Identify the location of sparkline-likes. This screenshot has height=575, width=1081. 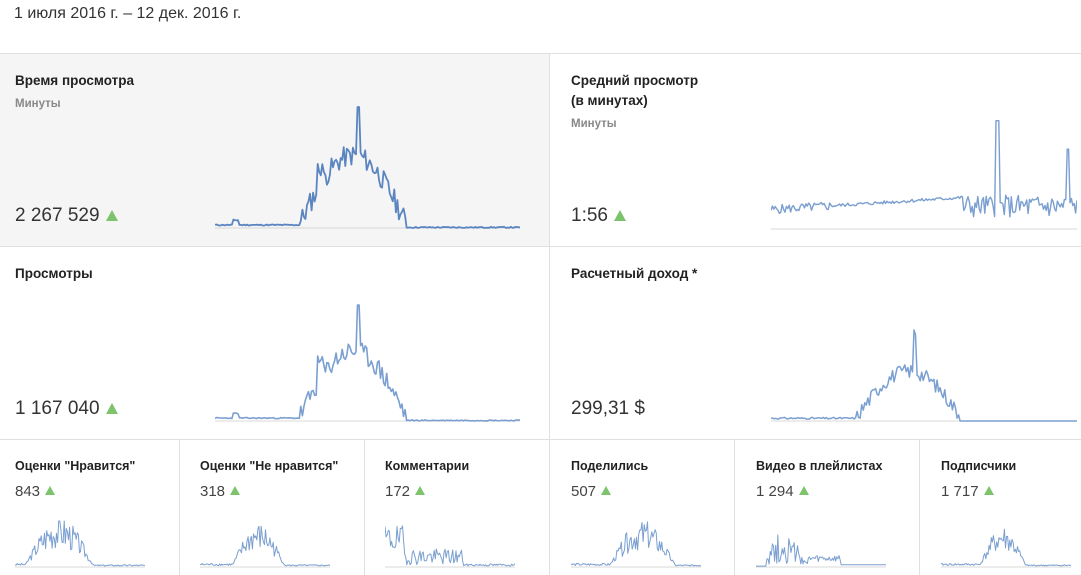
(80, 544).